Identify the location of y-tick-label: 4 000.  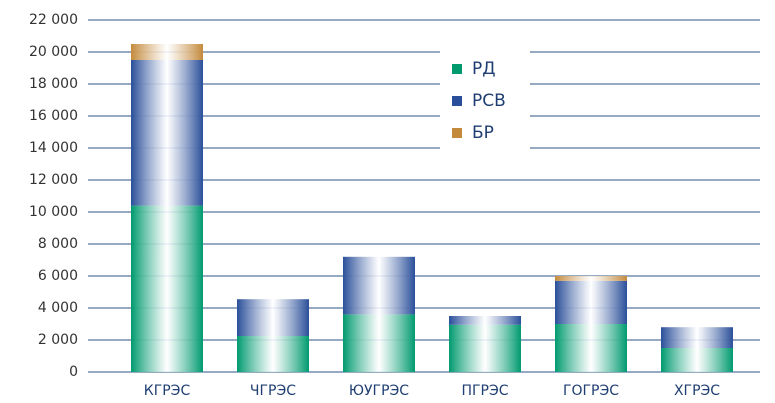
(58, 308).